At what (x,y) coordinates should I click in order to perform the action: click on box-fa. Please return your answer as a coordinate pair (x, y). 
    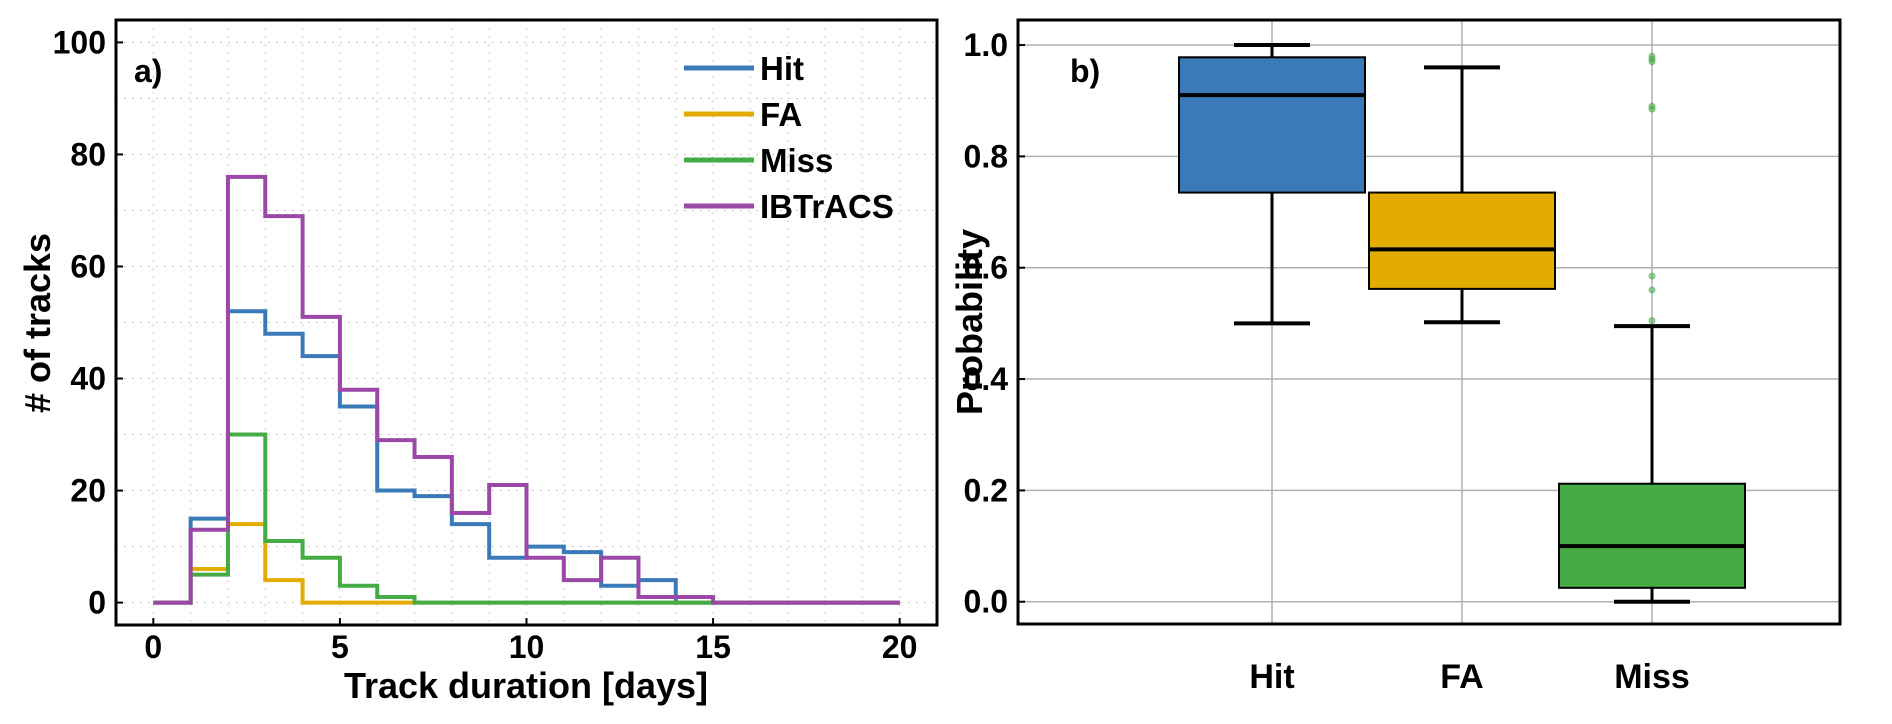
    Looking at the image, I should click on (1462, 195).